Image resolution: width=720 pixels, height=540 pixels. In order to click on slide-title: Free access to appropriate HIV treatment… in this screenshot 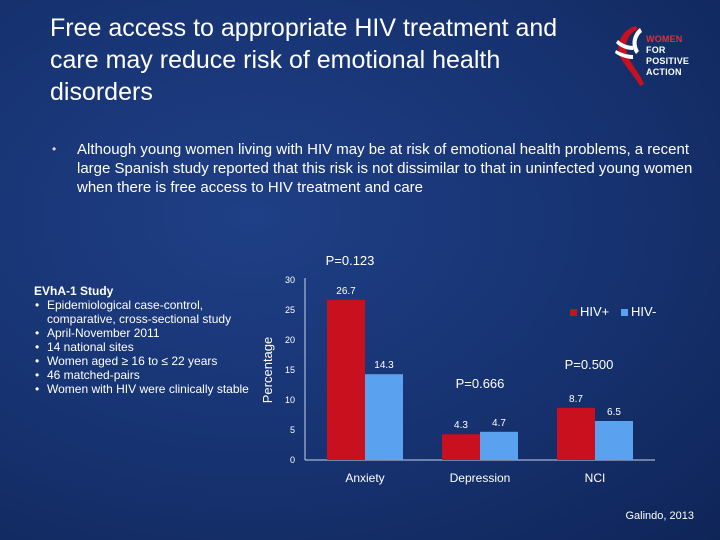, I will do `click(304, 60)`.